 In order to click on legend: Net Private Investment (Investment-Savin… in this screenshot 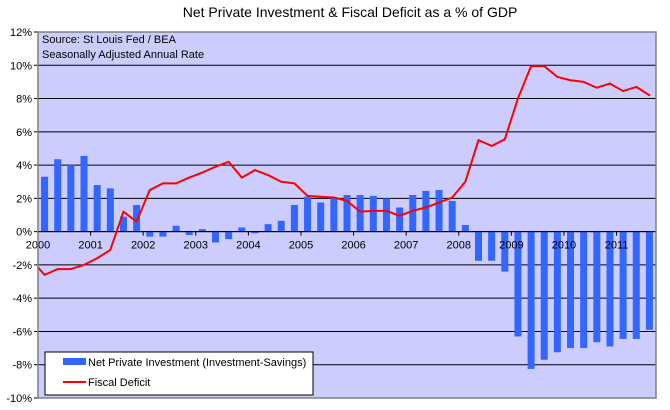, I will do `click(179, 373)`.